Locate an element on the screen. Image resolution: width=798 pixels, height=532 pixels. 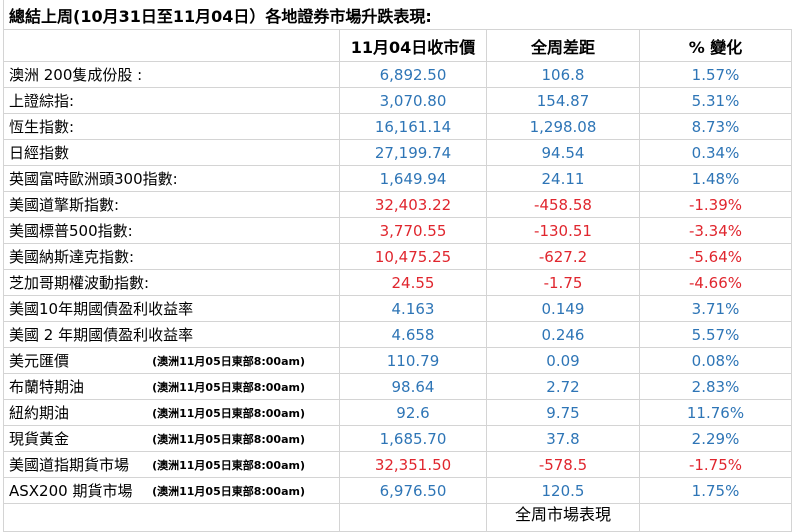
value-cell: 1,649.94 is located at coordinates (413, 179).